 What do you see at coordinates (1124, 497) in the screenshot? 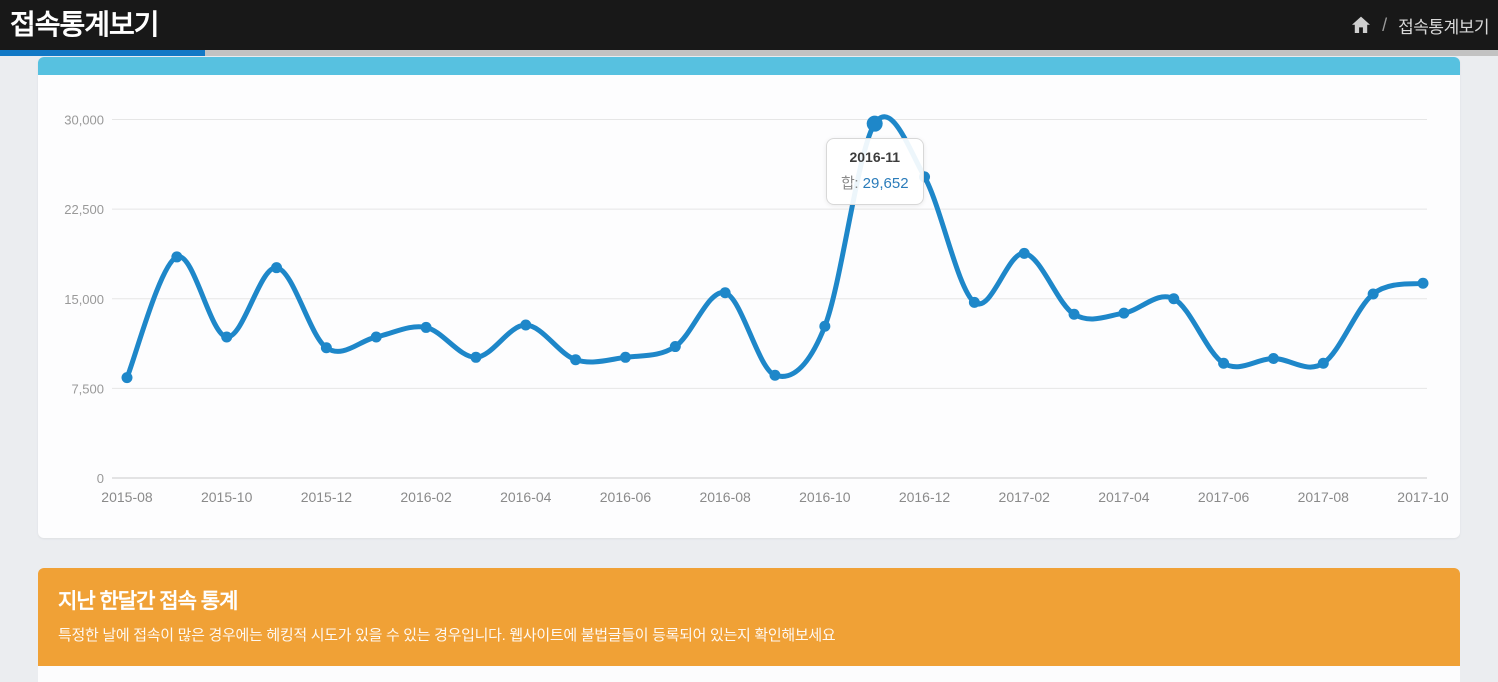
I see `svg-text: 2017-04` at bounding box center [1124, 497].